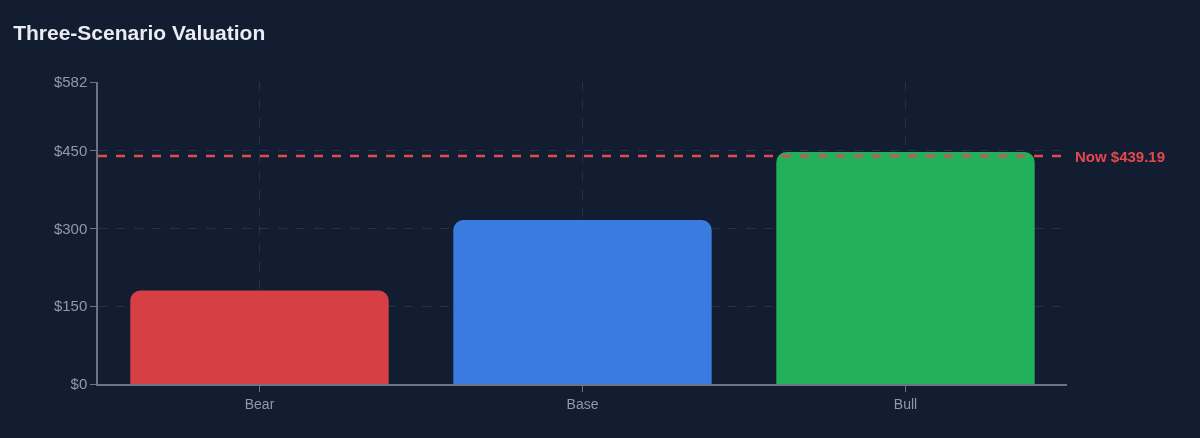  I want to click on y-tick-label: $300, so click(70, 228).